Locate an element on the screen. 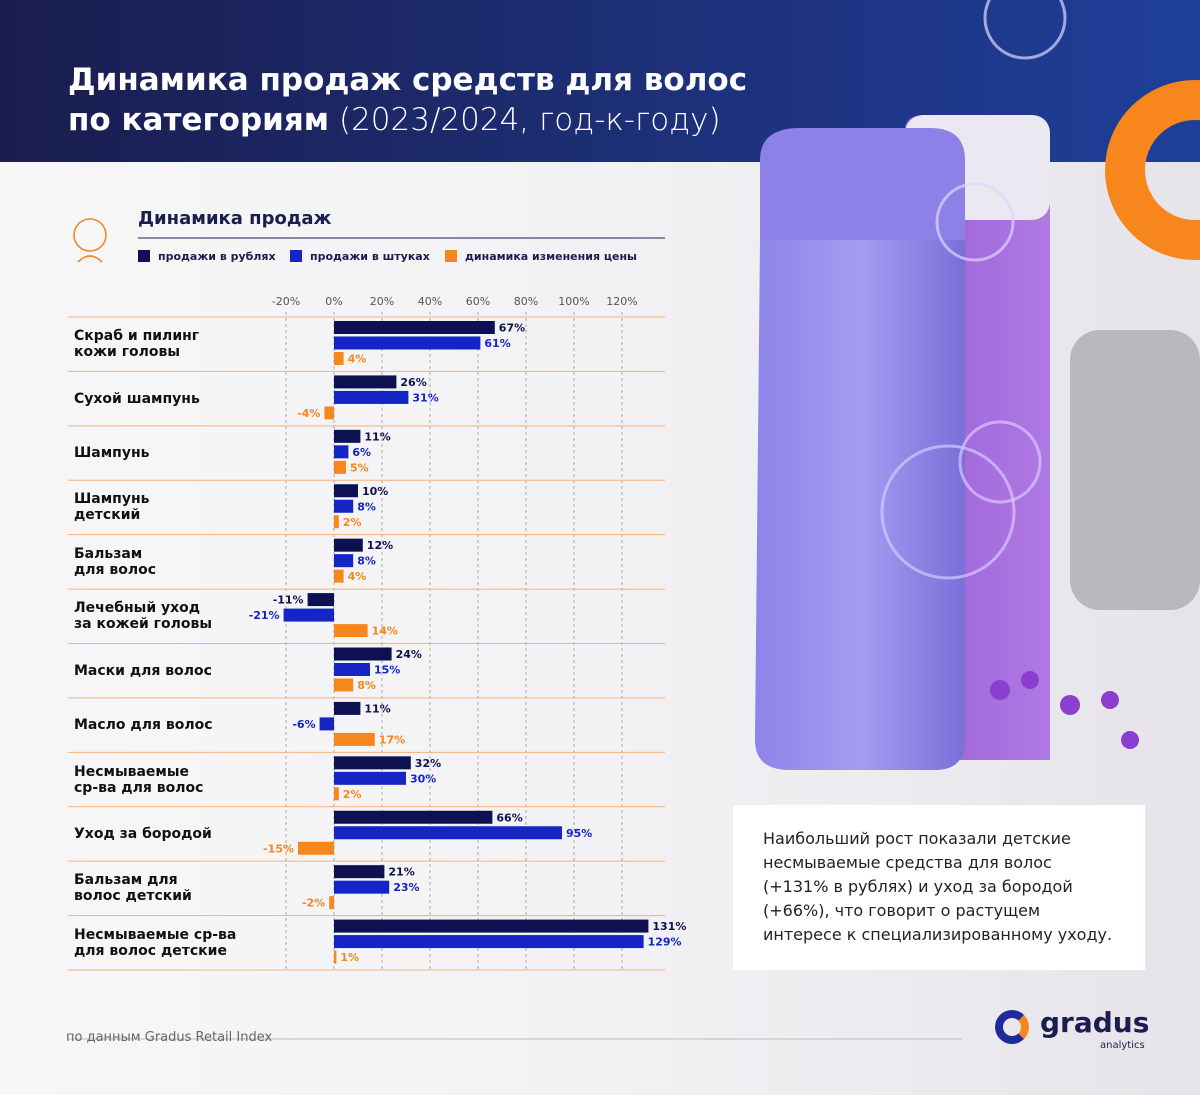 The width and height of the screenshot is (1200, 1095). value-label: 21% is located at coordinates (401, 872).